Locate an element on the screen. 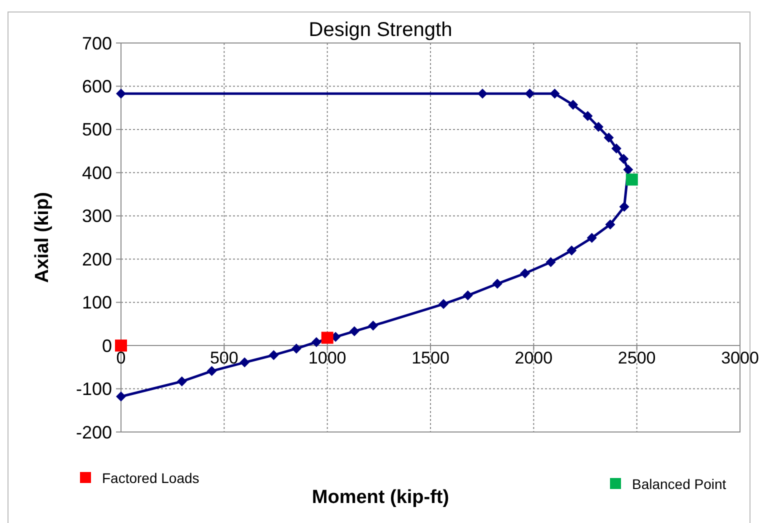  chart-title: Design Strength is located at coordinates (380, 30).